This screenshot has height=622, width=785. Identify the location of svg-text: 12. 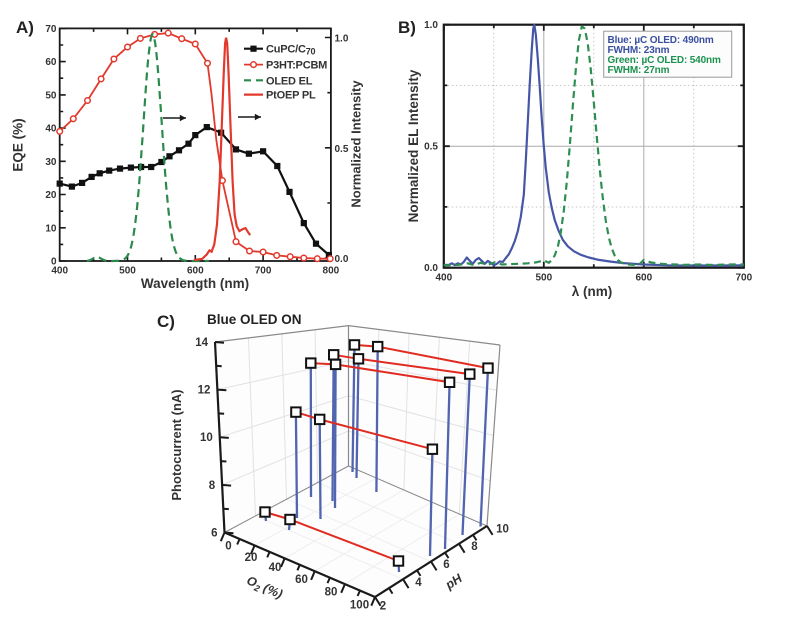
(204, 391).